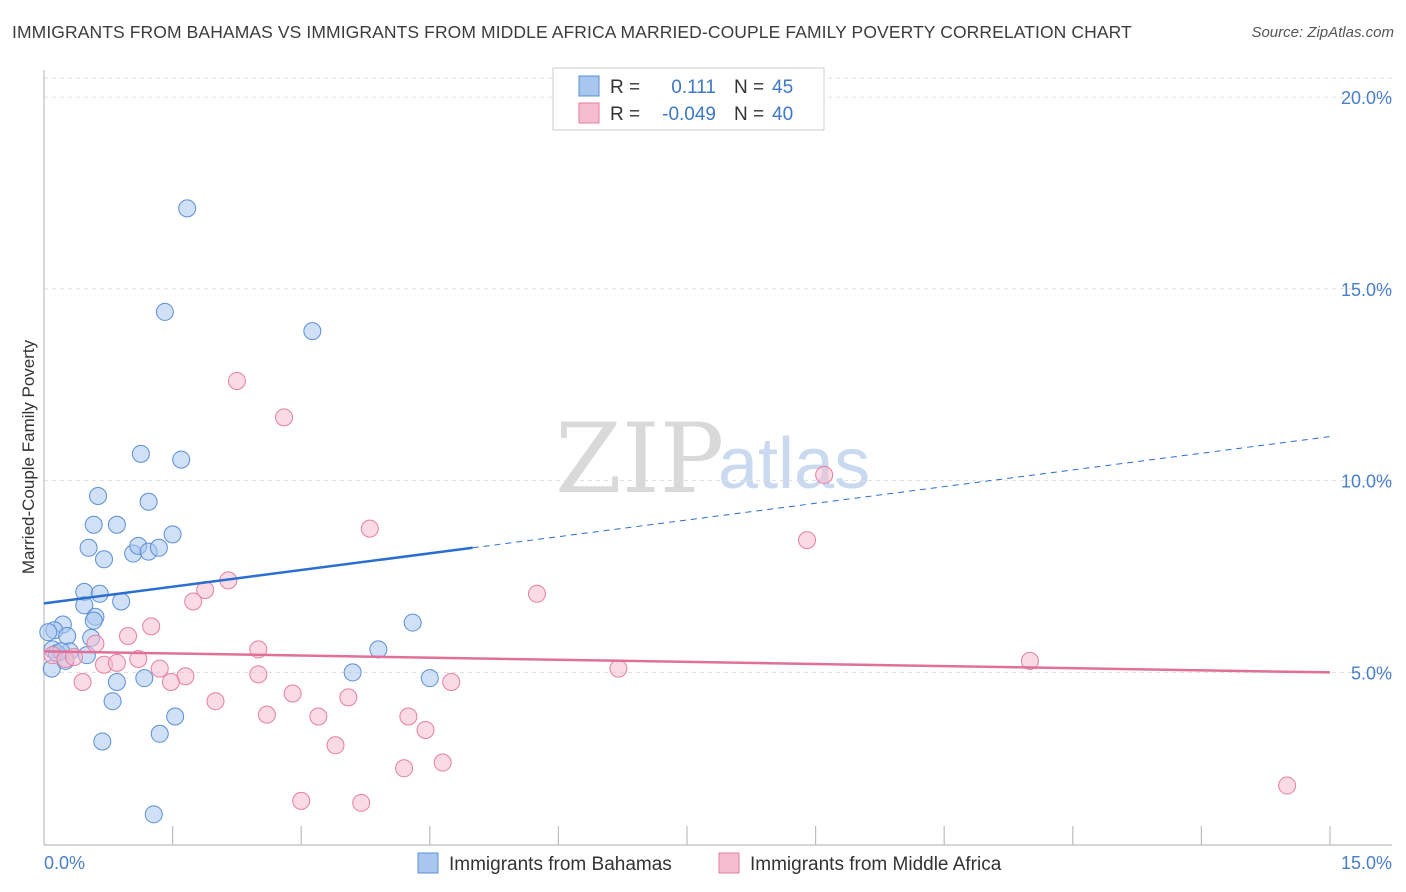  What do you see at coordinates (693, 87) in the screenshot?
I see `legend-r-value-1: 0.111` at bounding box center [693, 87].